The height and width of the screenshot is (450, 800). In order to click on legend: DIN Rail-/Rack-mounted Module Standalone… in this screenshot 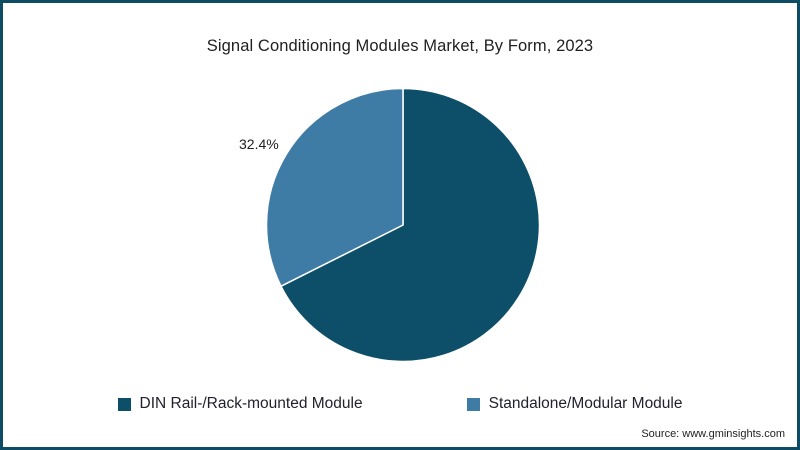, I will do `click(400, 404)`.